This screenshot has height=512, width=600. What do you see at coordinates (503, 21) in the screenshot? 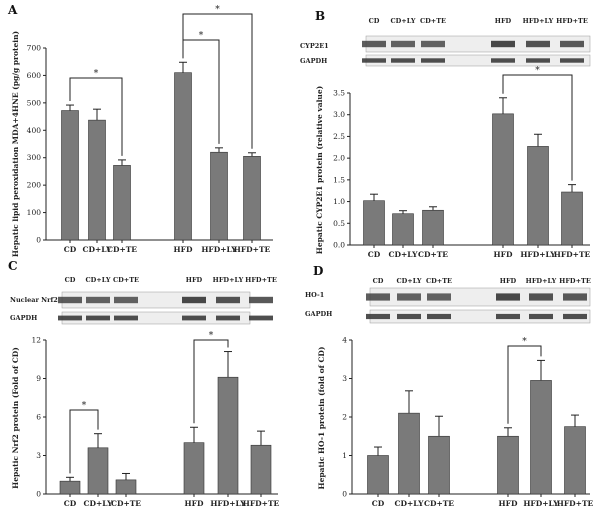
I see `lane-label: HFD` at bounding box center [503, 21].